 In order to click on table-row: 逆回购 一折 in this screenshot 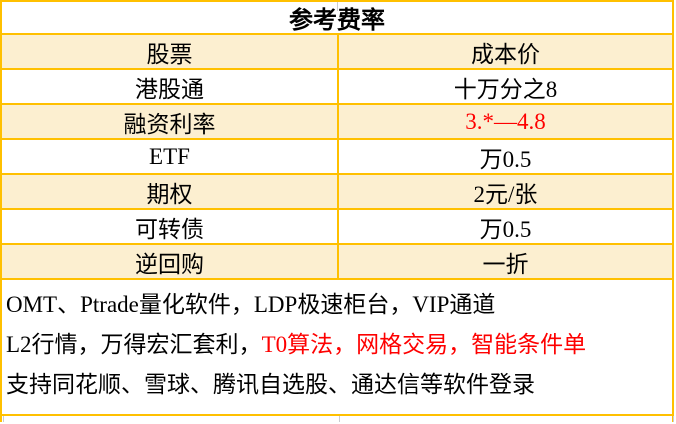, I will do `click(337, 262)`.